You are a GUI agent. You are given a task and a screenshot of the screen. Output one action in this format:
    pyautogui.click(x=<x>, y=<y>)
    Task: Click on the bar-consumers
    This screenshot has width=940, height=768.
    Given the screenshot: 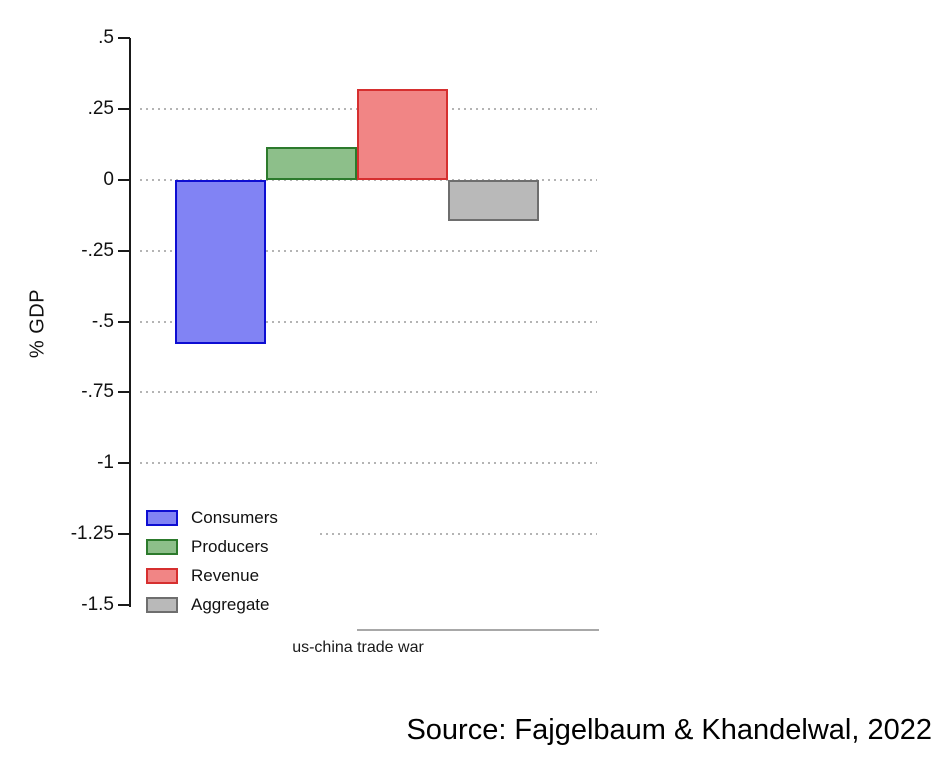 What is the action you would take?
    pyautogui.click(x=220, y=262)
    